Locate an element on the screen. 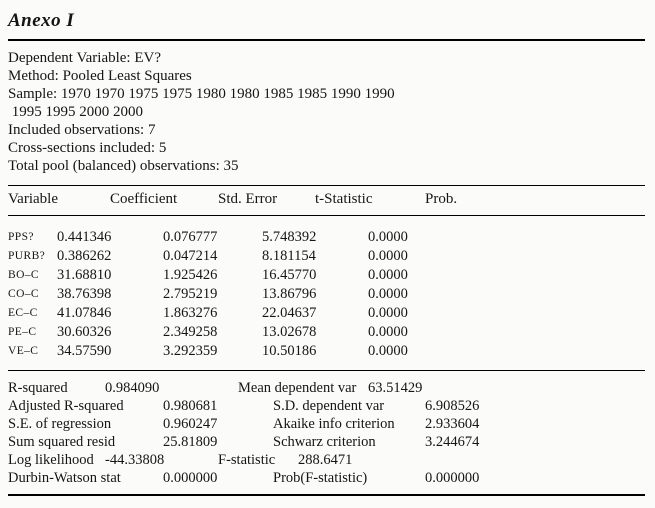  table-row: PURB? 0.386262 0.047214 8.181154 0.0000 is located at coordinates (326, 256).